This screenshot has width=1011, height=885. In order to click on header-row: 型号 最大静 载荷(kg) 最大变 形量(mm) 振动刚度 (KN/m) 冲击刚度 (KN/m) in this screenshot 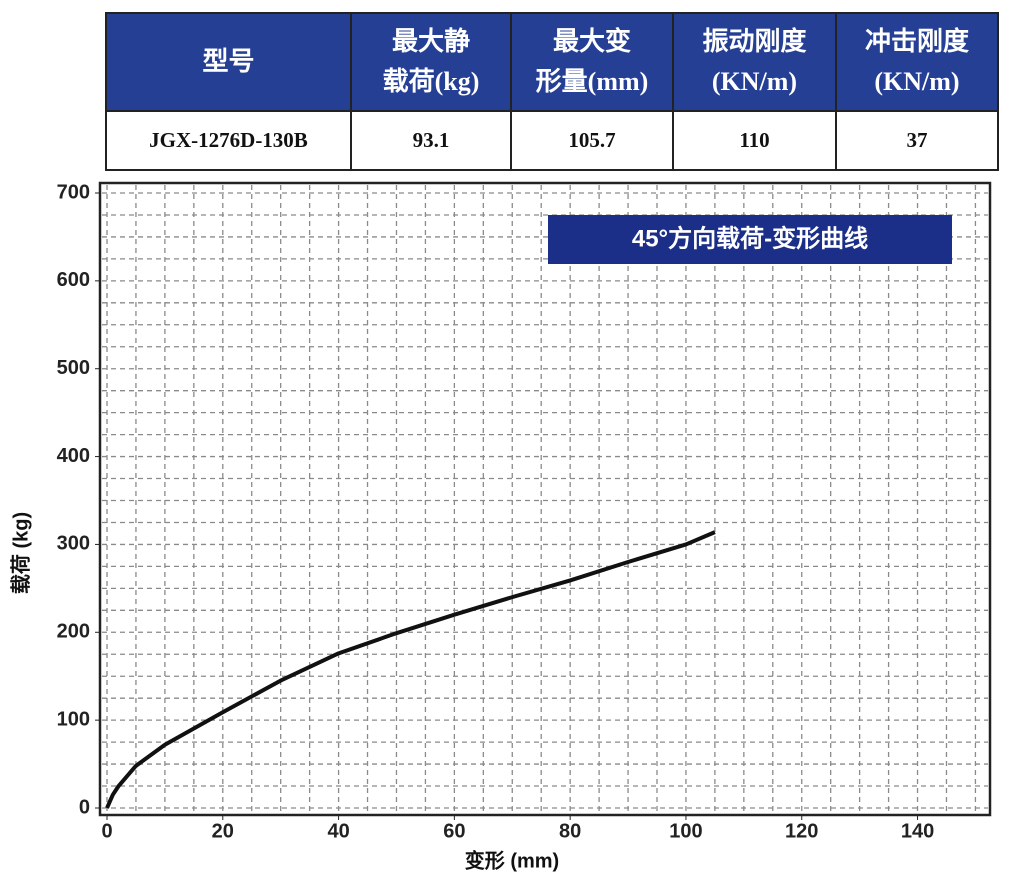, I will do `click(552, 62)`.